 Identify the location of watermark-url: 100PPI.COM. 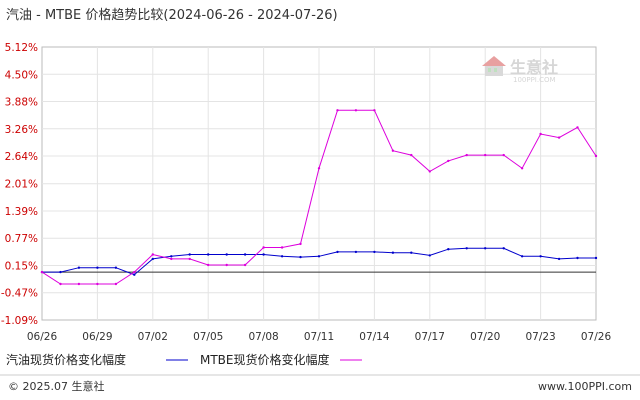
(534, 80).